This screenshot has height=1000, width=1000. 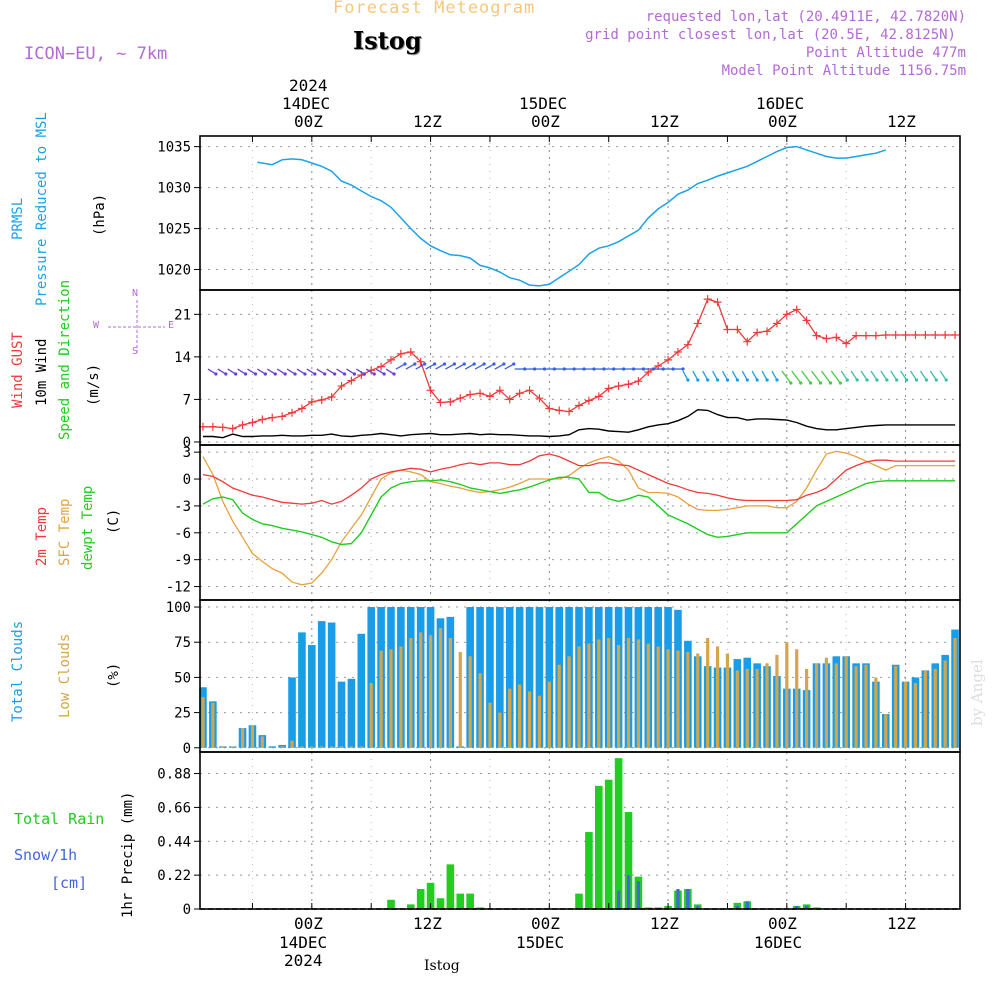 What do you see at coordinates (46, 855) in the screenshot?
I see `snow-label: Snow/1h` at bounding box center [46, 855].